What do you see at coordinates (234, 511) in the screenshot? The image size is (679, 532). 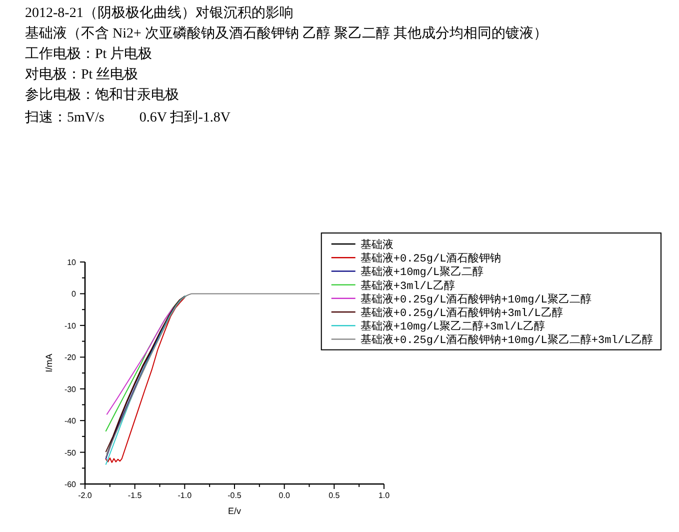 I see `xlabel: E/v` at bounding box center [234, 511].